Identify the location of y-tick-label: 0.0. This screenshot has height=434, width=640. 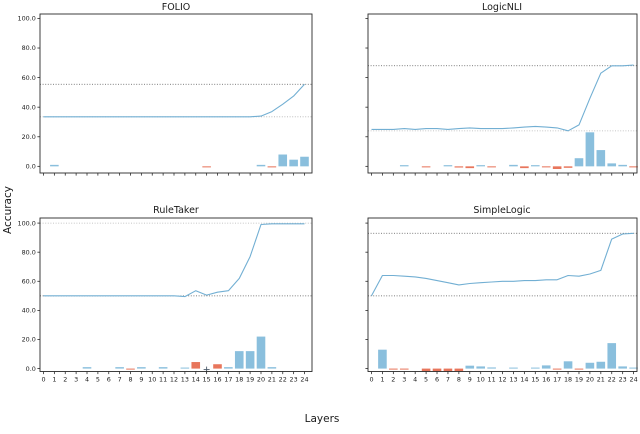
(31, 167).